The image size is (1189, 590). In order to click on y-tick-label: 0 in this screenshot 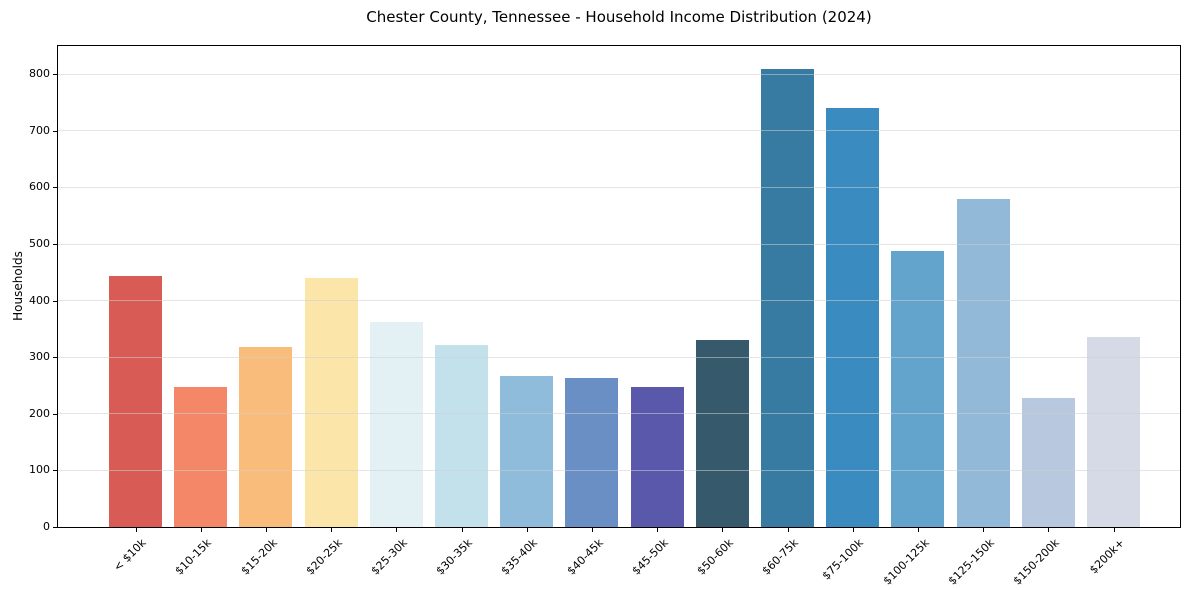, I will do `click(46, 526)`.